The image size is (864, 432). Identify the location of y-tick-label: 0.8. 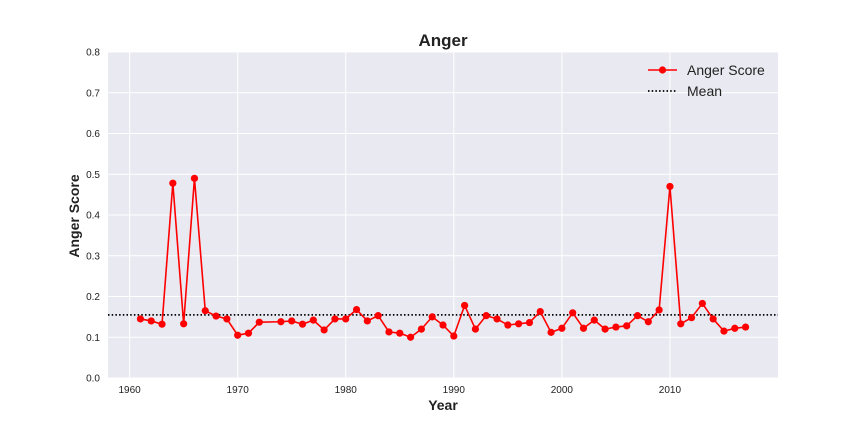
(93, 53).